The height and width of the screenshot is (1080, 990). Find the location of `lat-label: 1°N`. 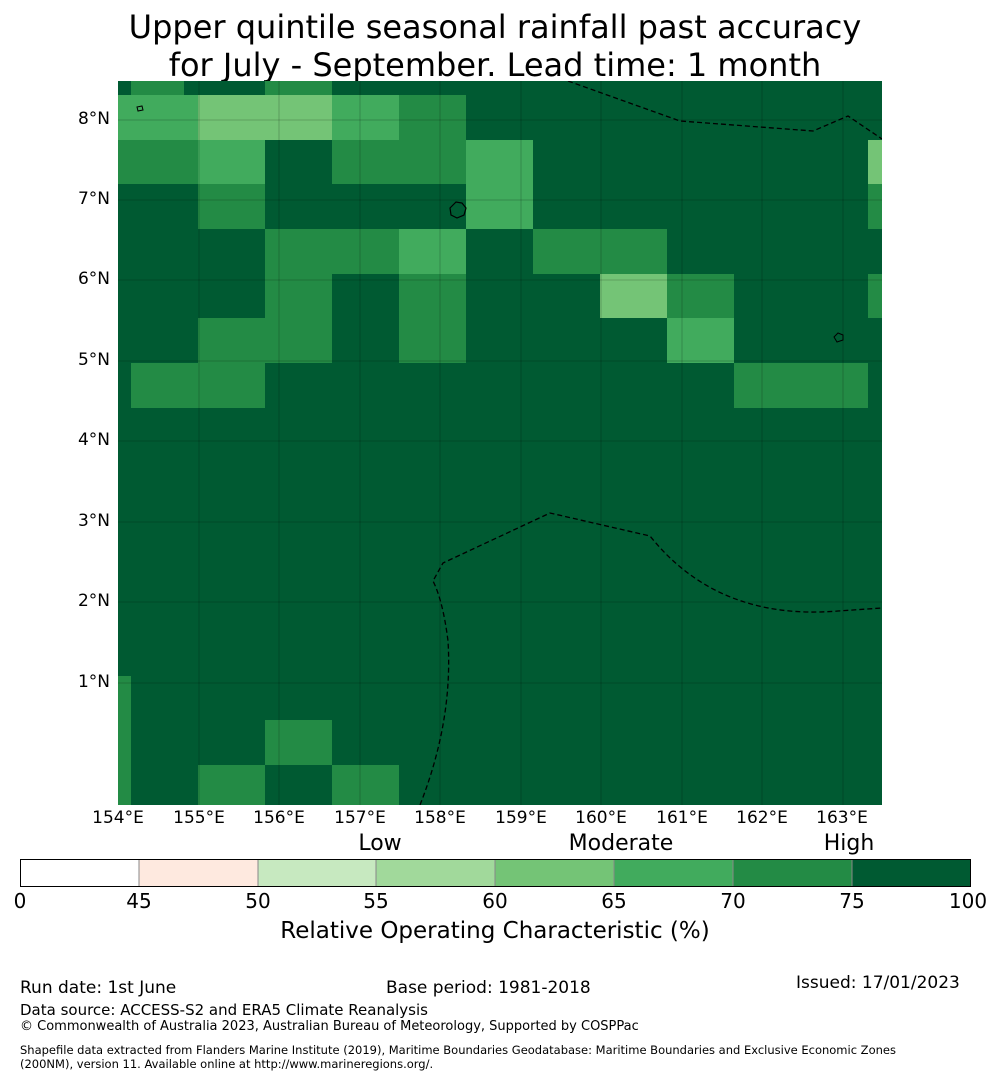

lat-label: 1°N is located at coordinates (93, 682).